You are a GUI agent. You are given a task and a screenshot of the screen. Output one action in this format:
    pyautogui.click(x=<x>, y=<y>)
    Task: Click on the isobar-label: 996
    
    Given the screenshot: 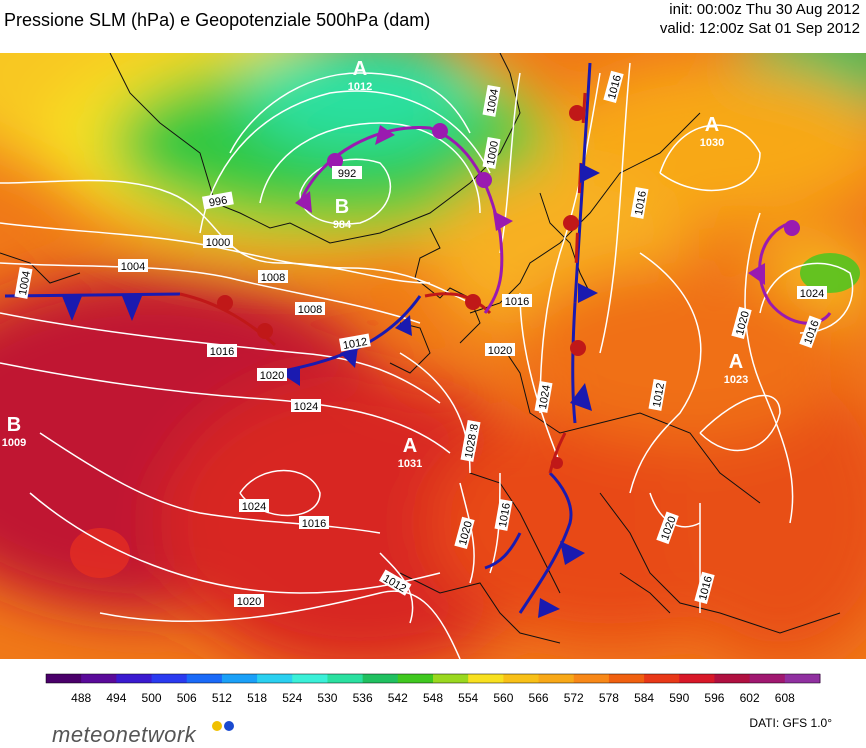 What is the action you would take?
    pyautogui.click(x=218, y=200)
    